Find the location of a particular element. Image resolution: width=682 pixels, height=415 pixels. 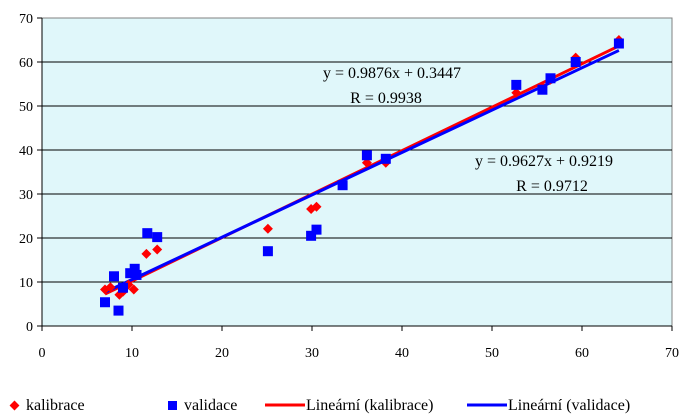

legend-item-kalibrace: kalibrace is located at coordinates (47, 405).